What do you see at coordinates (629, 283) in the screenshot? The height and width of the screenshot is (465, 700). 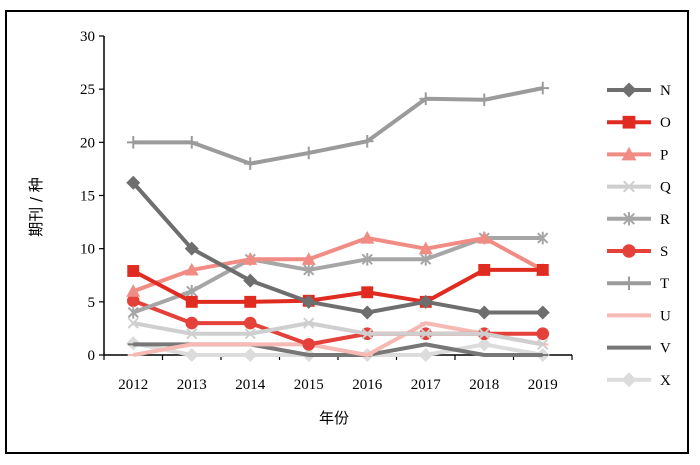 I see `legend-marker-t` at bounding box center [629, 283].